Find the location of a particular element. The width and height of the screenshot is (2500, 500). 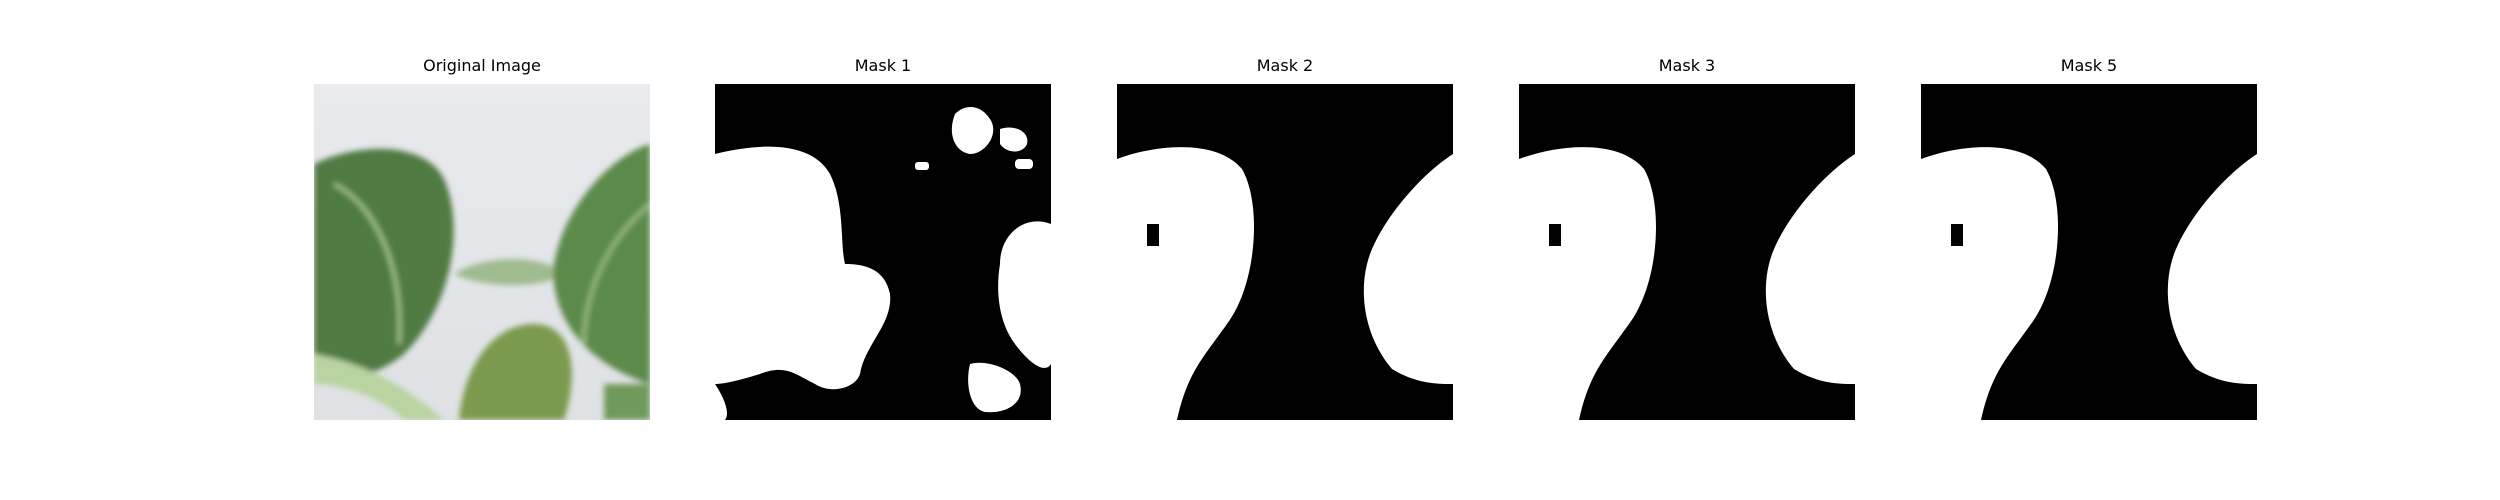

panel-title: Mask 3 is located at coordinates (1687, 65).